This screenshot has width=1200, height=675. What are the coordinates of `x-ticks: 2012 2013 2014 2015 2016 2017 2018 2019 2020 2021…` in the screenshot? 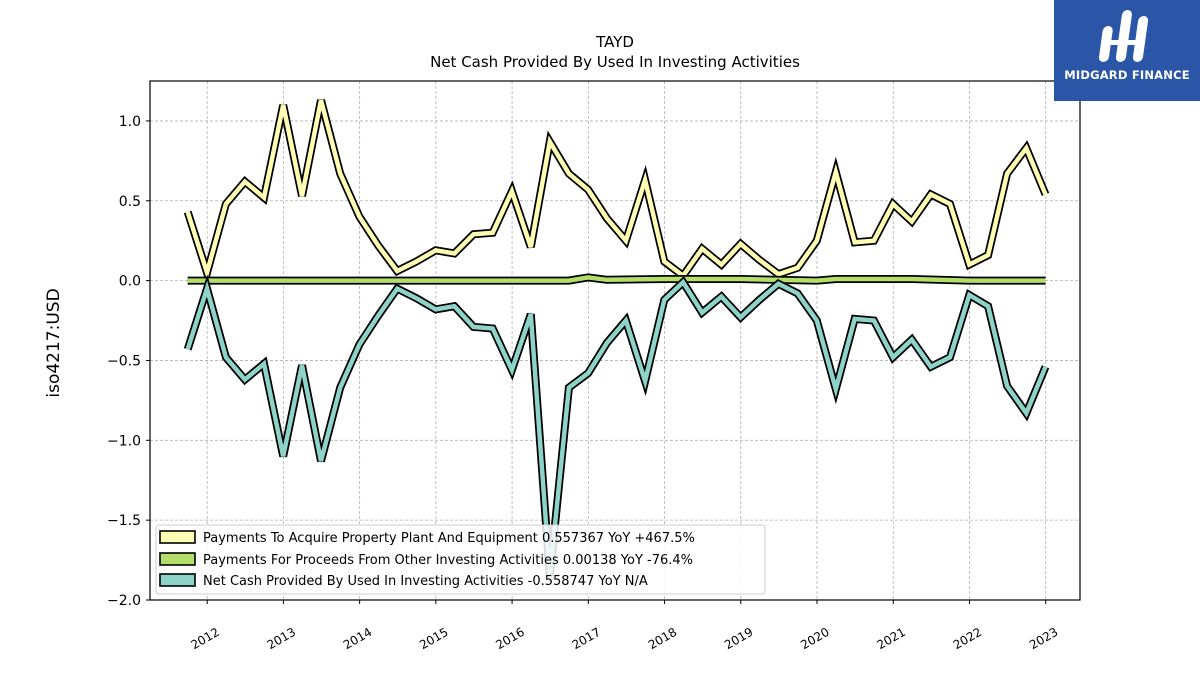 It's located at (624, 626).